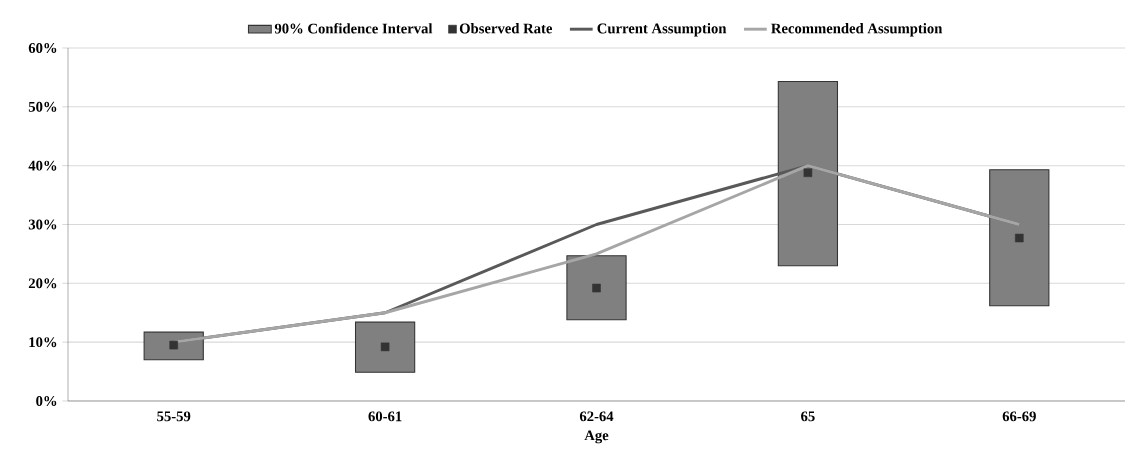 Image resolution: width=1143 pixels, height=471 pixels. What do you see at coordinates (808, 416) in the screenshot?
I see `x-tick-label: 65` at bounding box center [808, 416].